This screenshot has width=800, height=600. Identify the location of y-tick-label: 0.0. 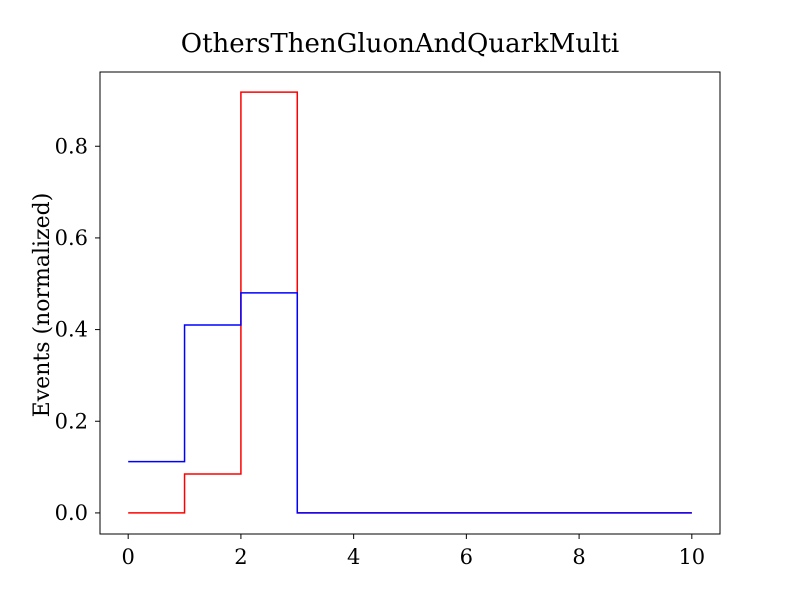
(71, 513).